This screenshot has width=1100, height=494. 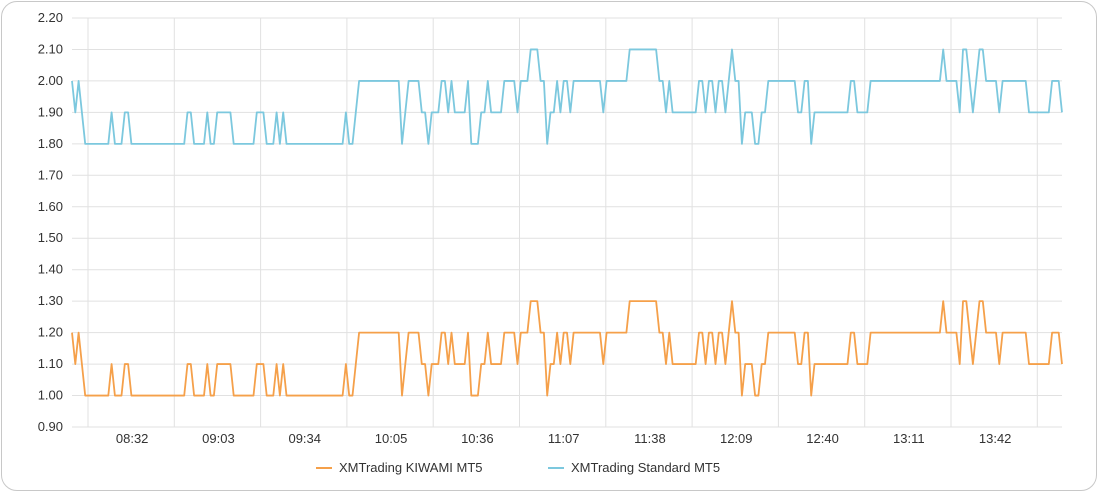 What do you see at coordinates (50, 426) in the screenshot?
I see `y-tick-label: 0.90` at bounding box center [50, 426].